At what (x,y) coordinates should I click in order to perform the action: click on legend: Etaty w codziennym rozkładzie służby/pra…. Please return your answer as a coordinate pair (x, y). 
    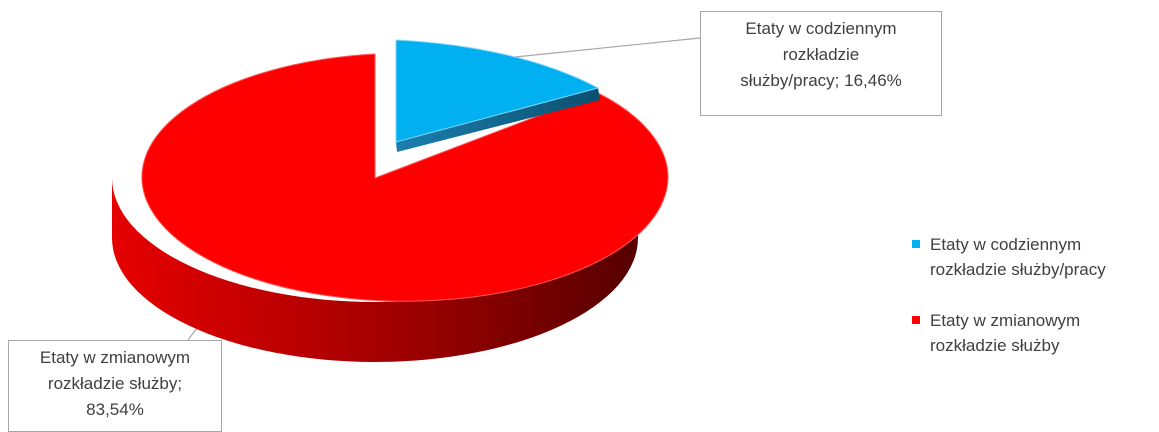
    Looking at the image, I should click on (1034, 308).